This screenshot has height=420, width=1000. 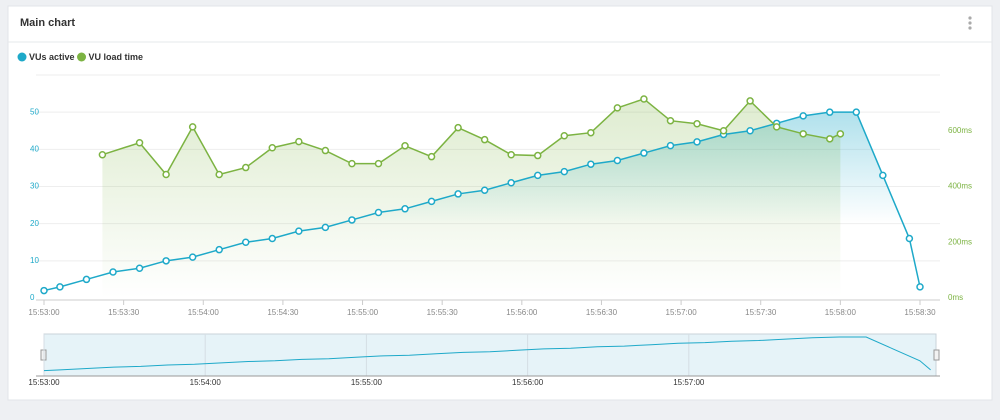 What do you see at coordinates (936, 355) in the screenshot?
I see `navigator-handle` at bounding box center [936, 355].